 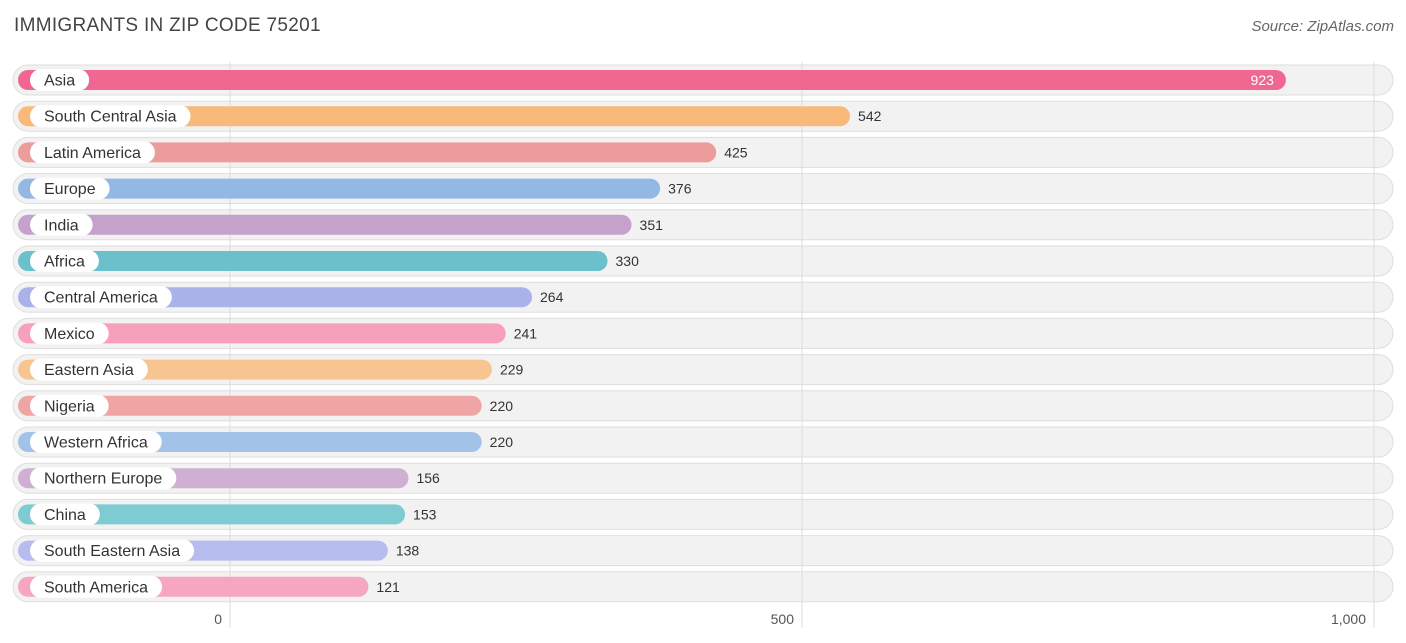 I want to click on value-label: 330, so click(x=628, y=261).